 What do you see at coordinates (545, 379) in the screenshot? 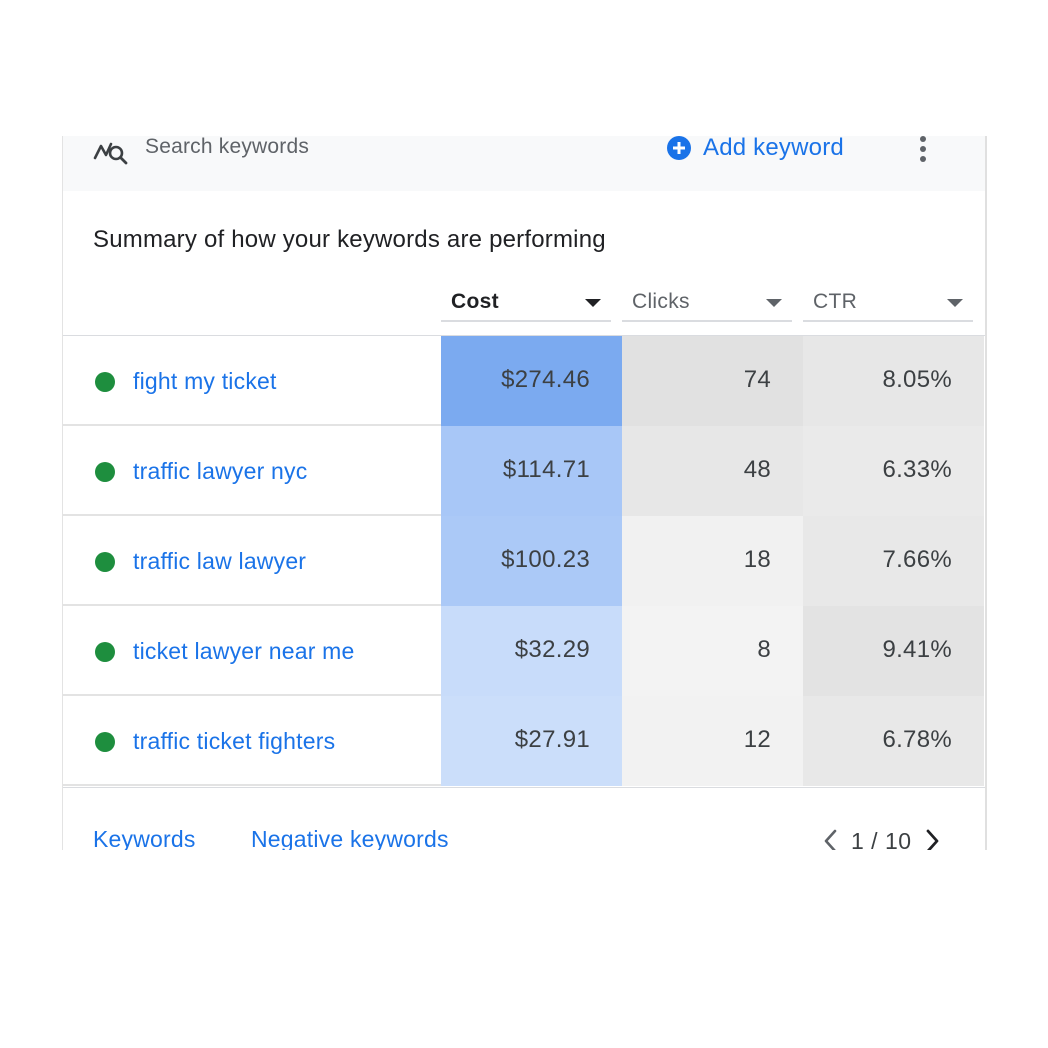
I see `cost-value: $274.46` at bounding box center [545, 379].